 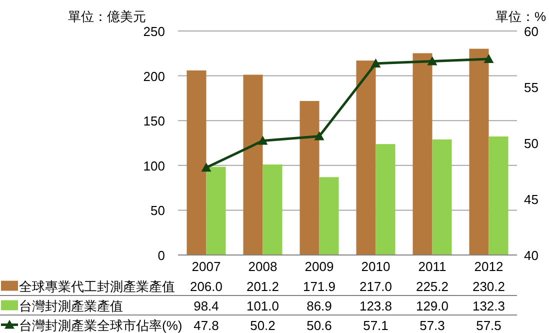 What do you see at coordinates (375, 266) in the screenshot?
I see `x-tick-label: 2010` at bounding box center [375, 266].